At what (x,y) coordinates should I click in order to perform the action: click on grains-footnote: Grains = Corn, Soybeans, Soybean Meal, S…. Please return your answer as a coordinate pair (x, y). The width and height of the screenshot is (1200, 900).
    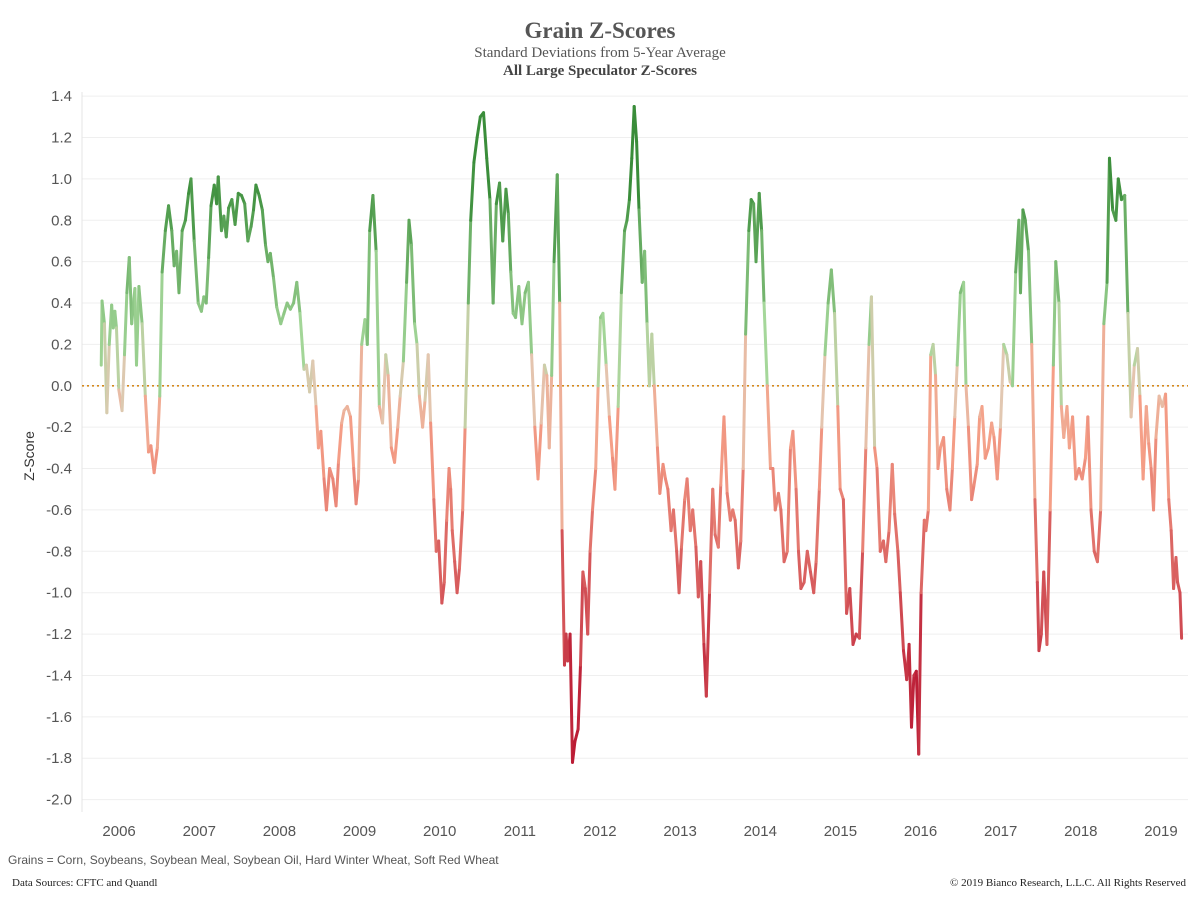
    Looking at the image, I should click on (253, 860).